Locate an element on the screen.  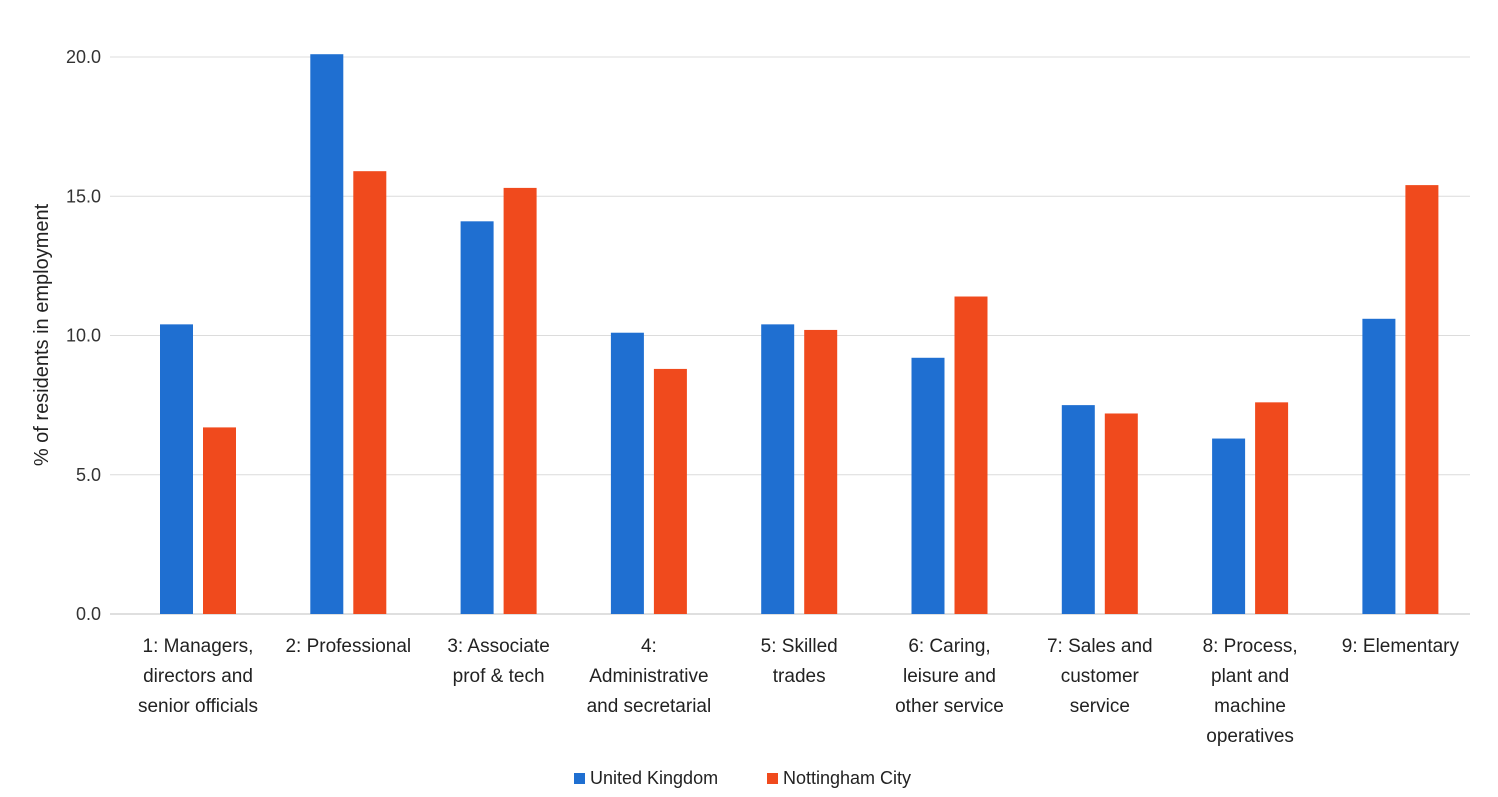
y-axis-title: % of residents in employment is located at coordinates (42, 334).